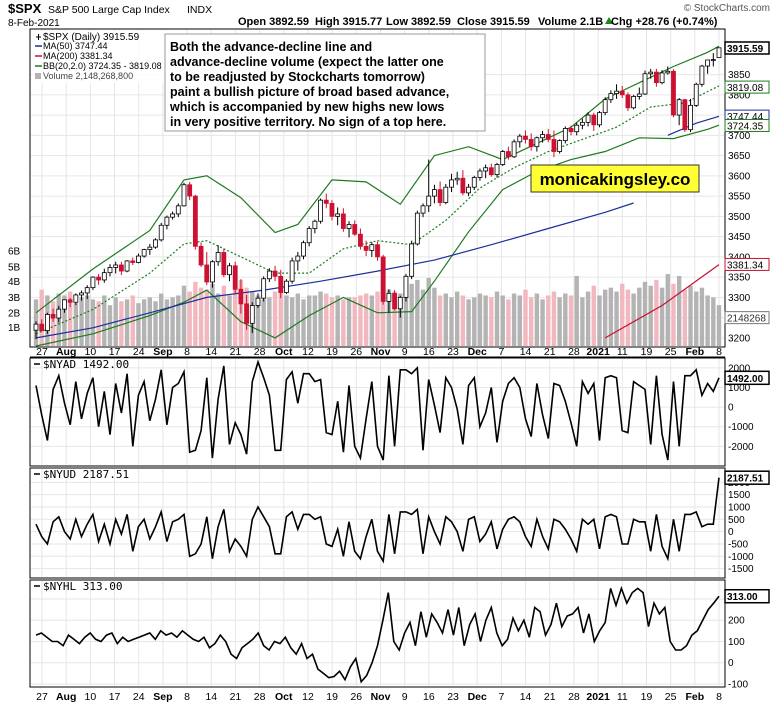 This screenshot has height=708, width=778. Describe the element at coordinates (736, 520) in the screenshot. I see `nyud-y-tick-label: 500` at that location.